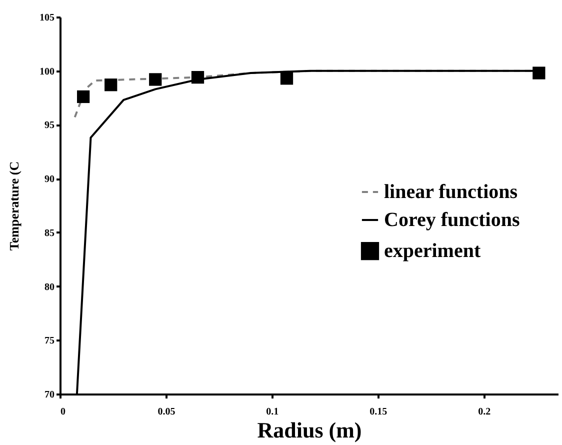  What do you see at coordinates (49, 395) in the screenshot?
I see `y-tick-label: 70` at bounding box center [49, 395].